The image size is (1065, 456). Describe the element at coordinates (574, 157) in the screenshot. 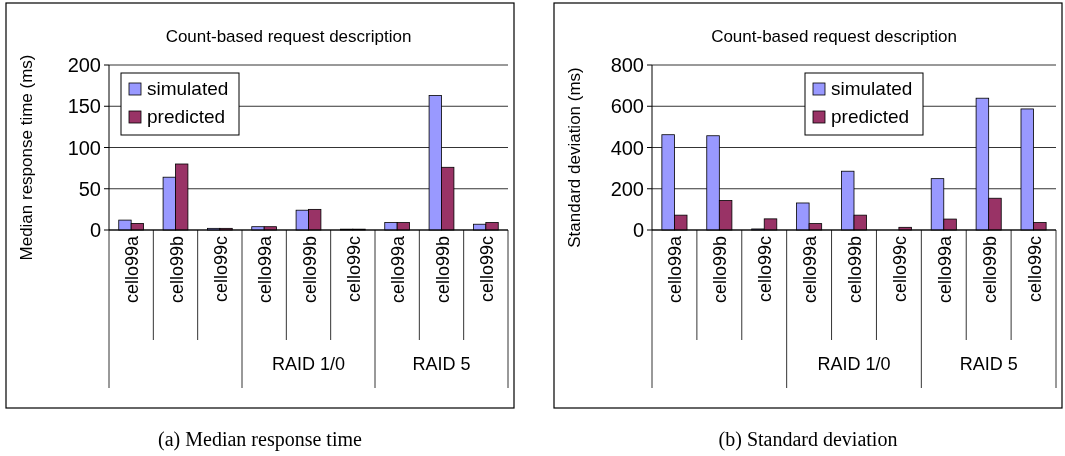

I see `y-axis-title: Standard deviation (ms)` at that location.